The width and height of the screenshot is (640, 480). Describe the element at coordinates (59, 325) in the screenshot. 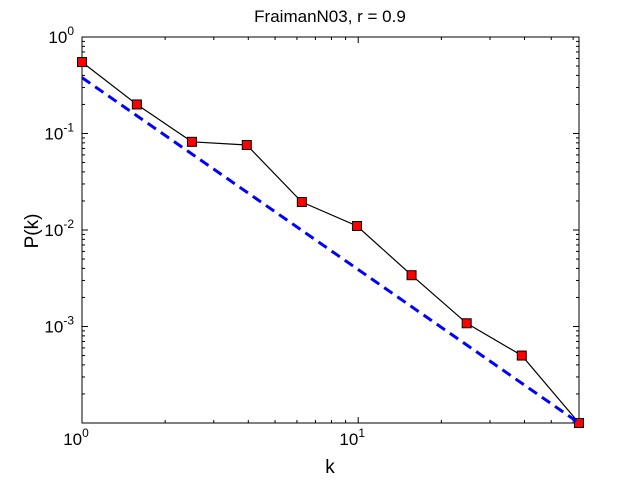

I see `y-tick-label: 10⁻³` at that location.